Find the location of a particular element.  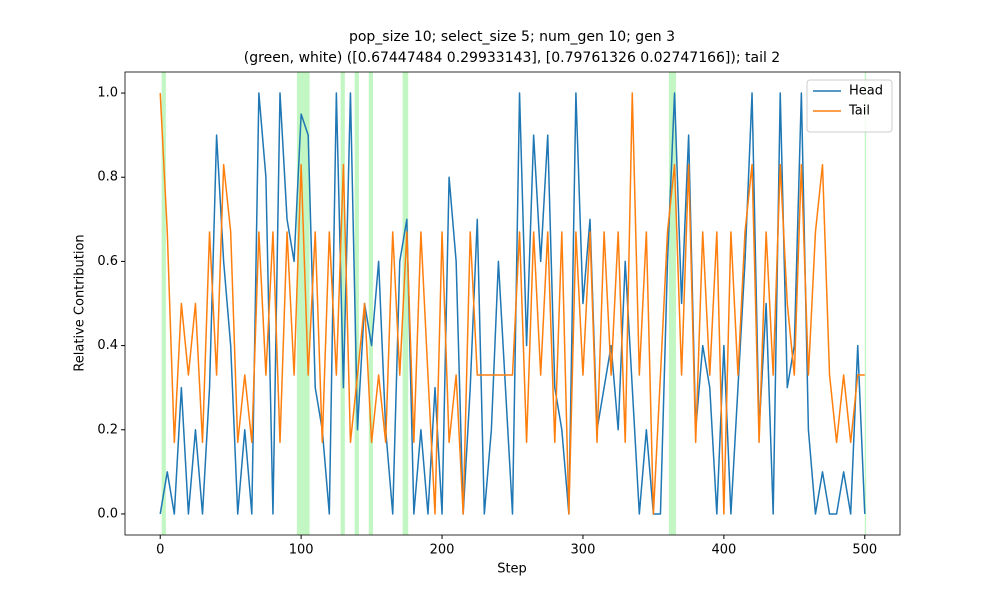

legend-label: Head is located at coordinates (866, 91).